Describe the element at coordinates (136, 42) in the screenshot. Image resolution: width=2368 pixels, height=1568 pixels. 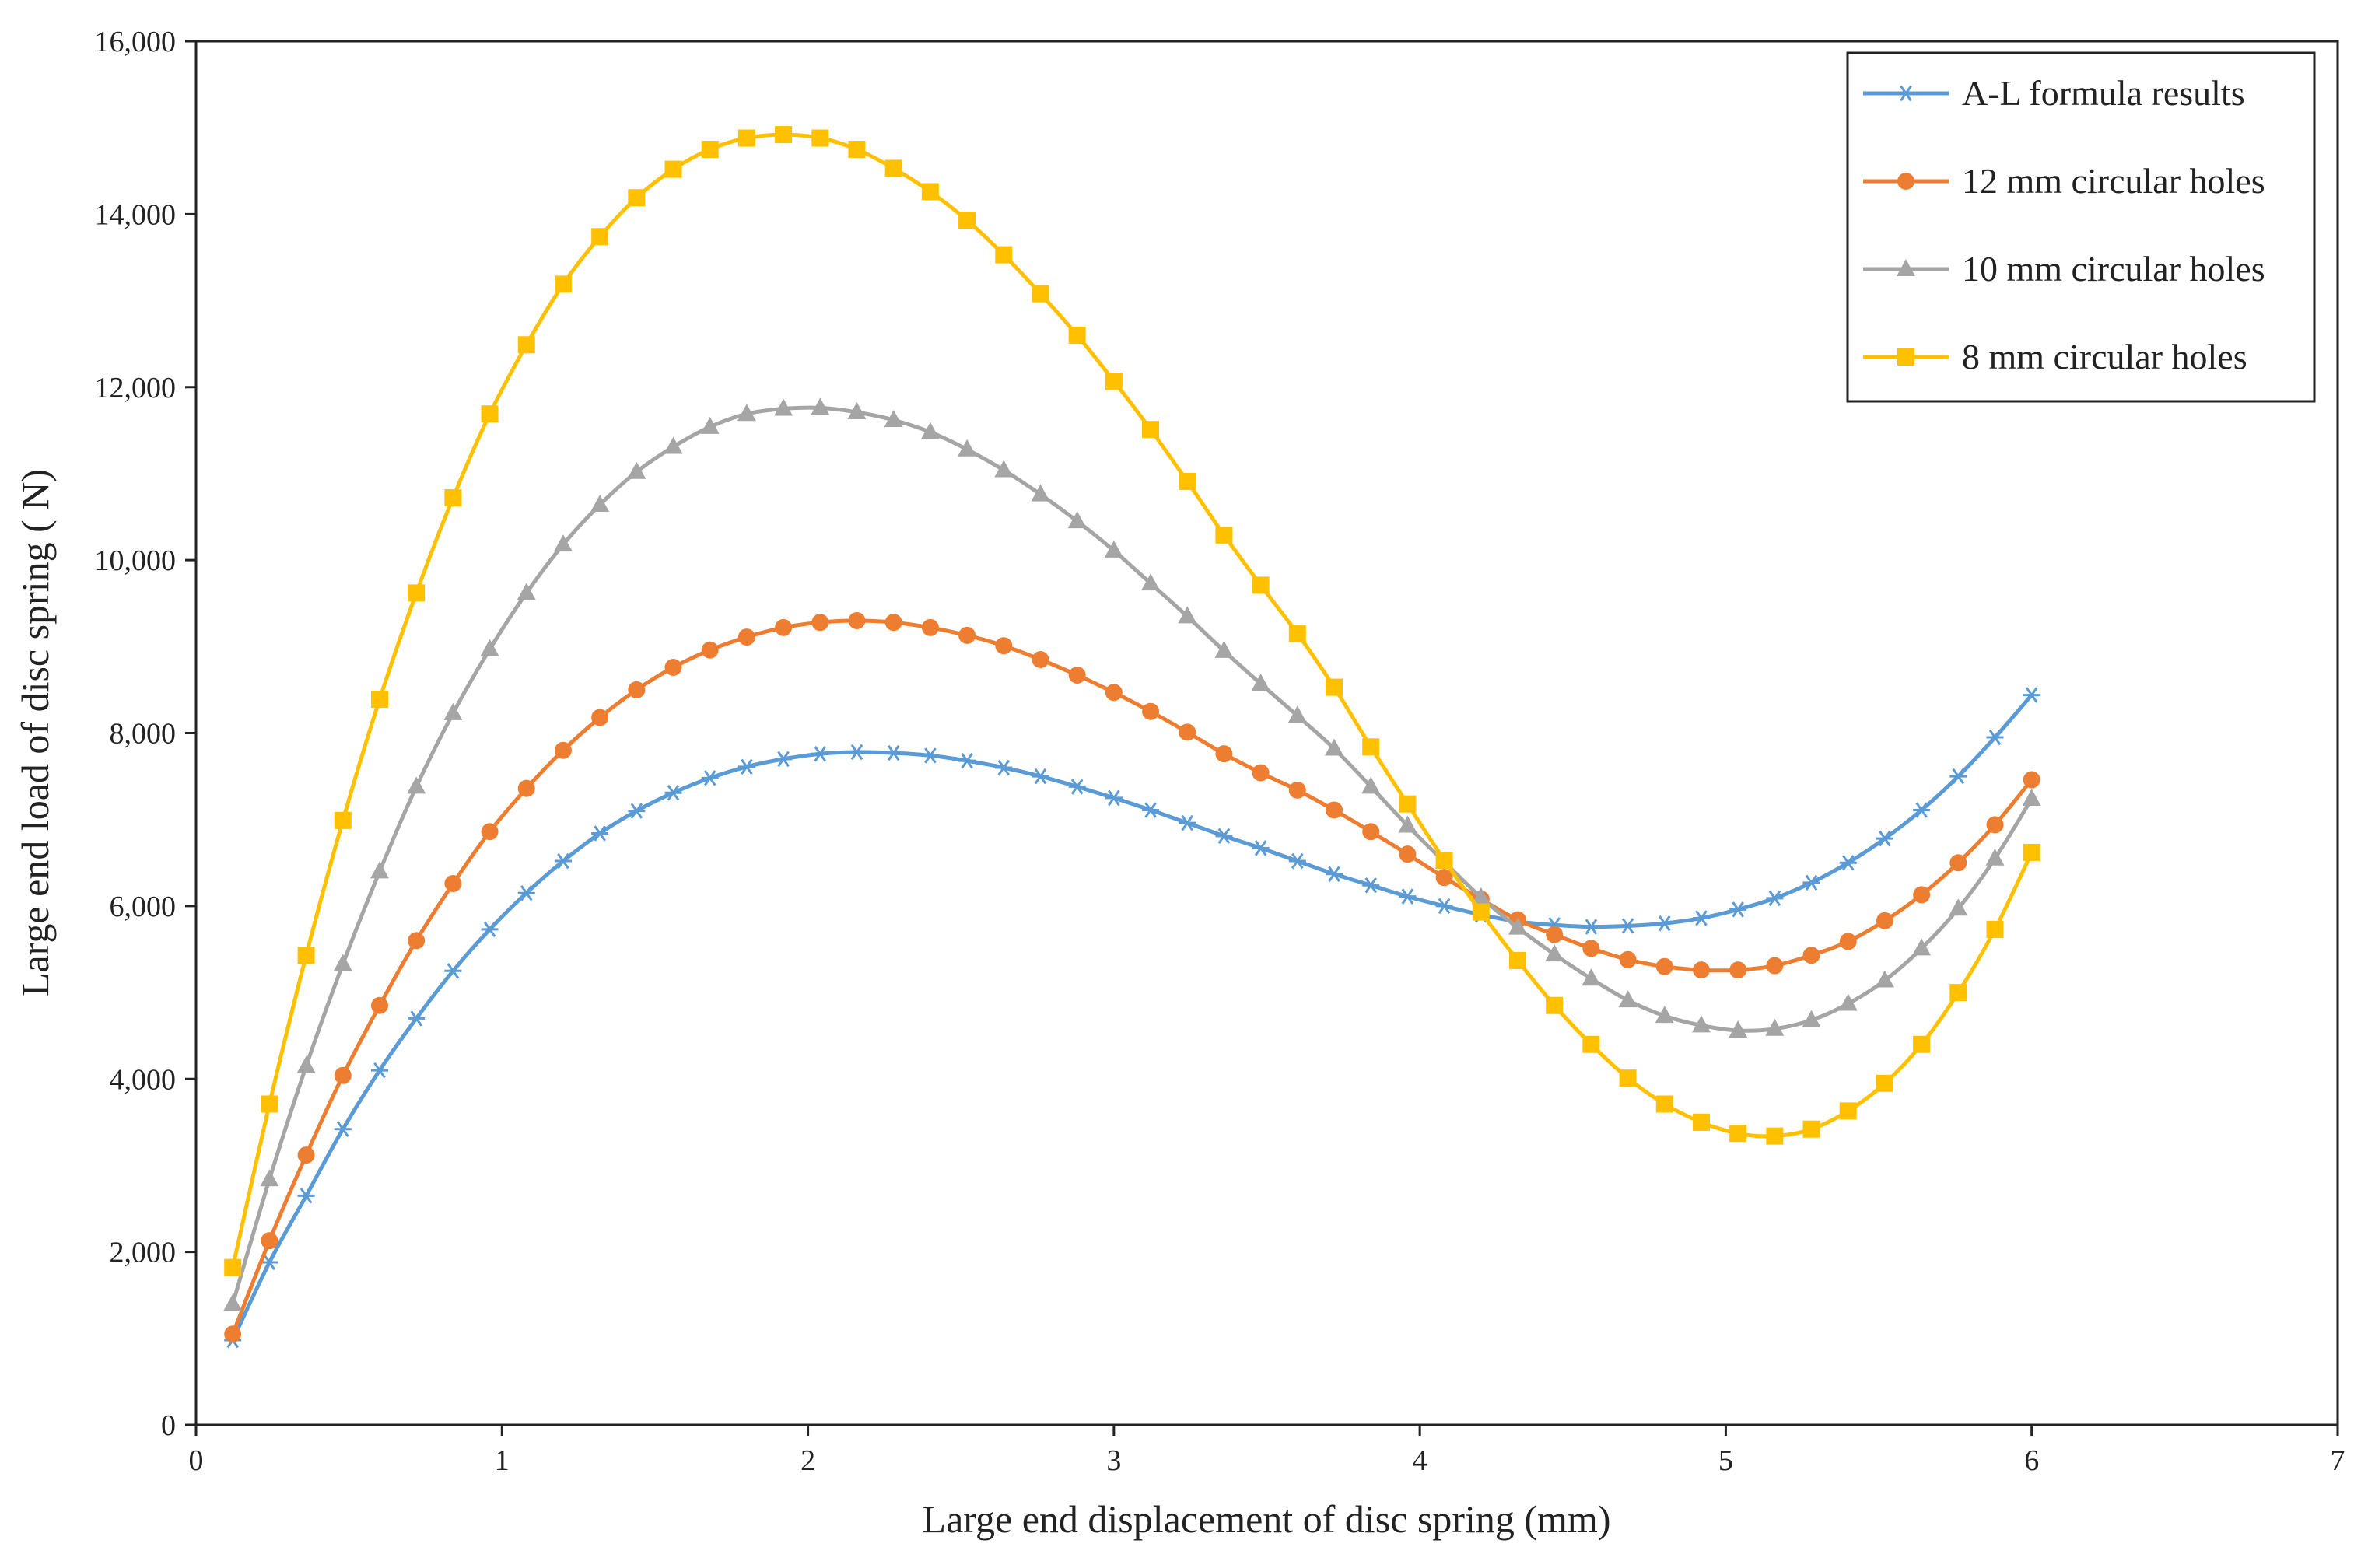
I see `y-tick-label: 16,000` at that location.